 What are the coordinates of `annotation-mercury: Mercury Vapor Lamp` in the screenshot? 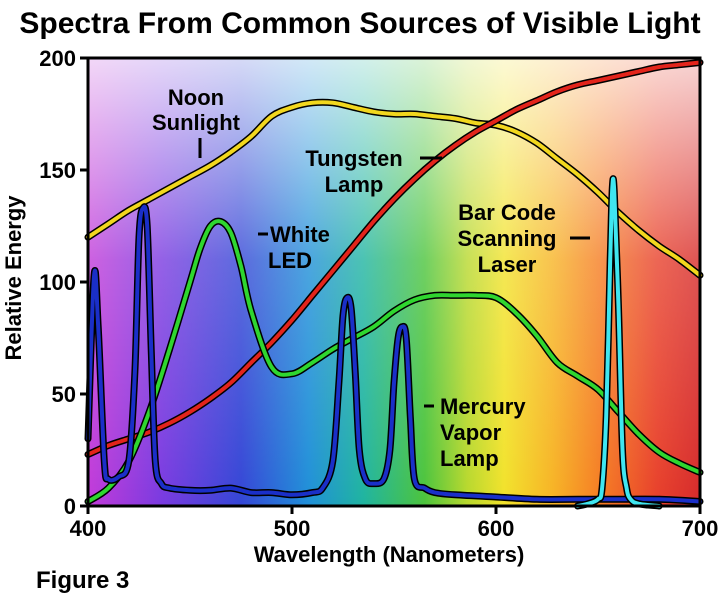 It's located at (475, 432).